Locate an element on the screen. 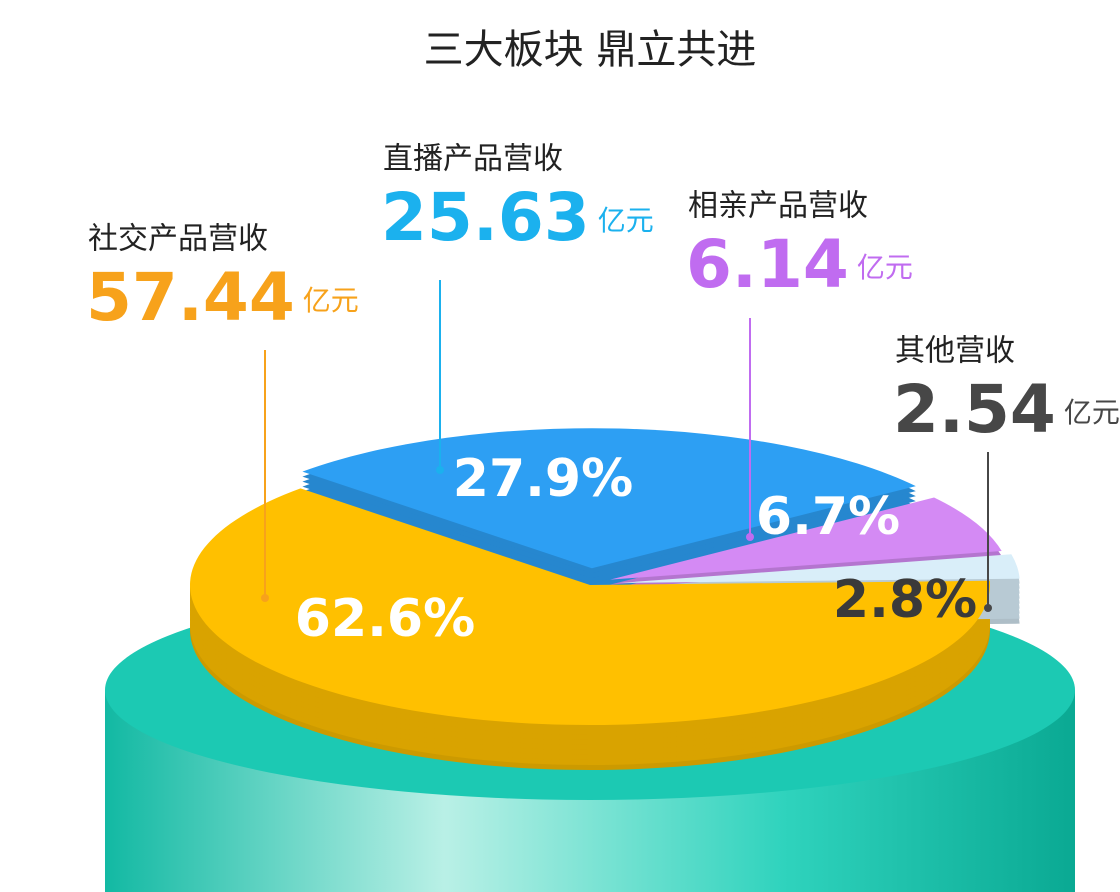  amount-value: 57.44 is located at coordinates (190, 297).